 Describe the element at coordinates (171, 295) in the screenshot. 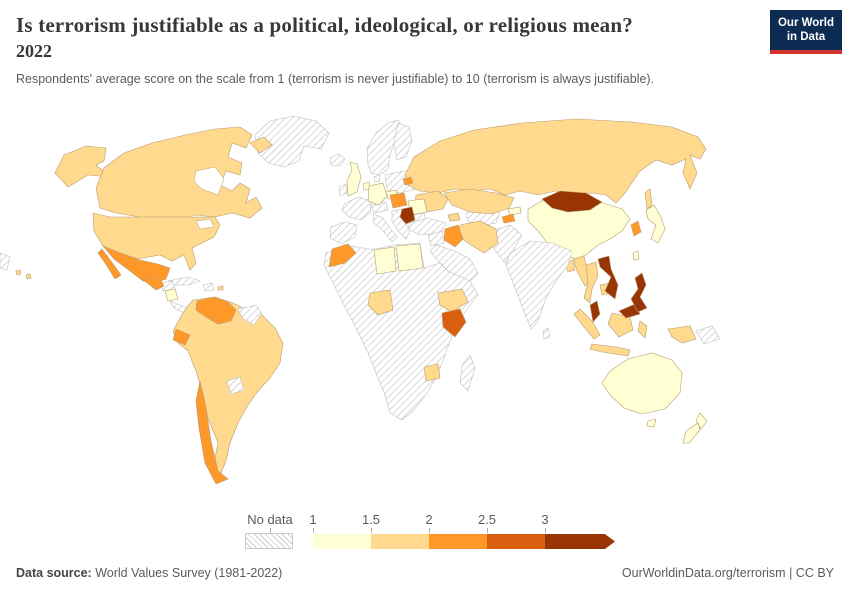

I see `country-nicaragua` at that location.